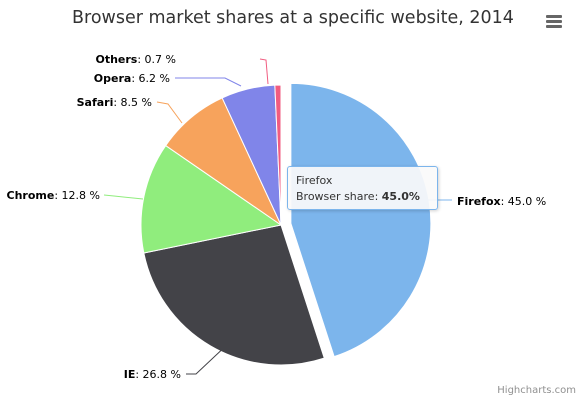 The image size is (586, 404). I want to click on data-label-firefox: Firefox: 45.0 %, so click(501, 201).